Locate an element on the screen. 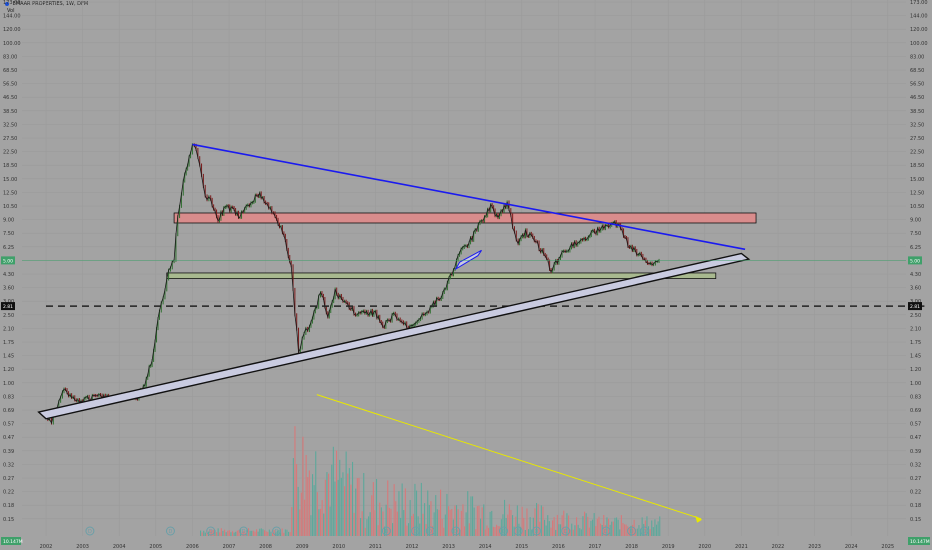  volume-badge-right-text: 10.147M is located at coordinates (920, 542).